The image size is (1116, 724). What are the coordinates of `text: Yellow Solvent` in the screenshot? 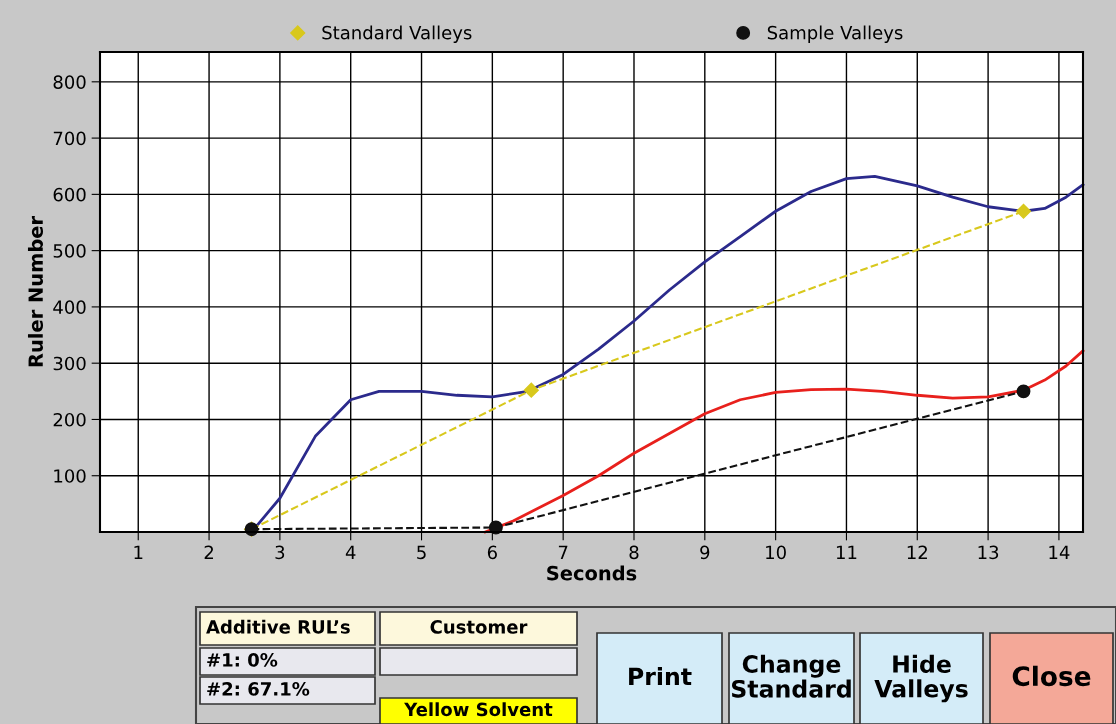 It's located at (478, 709).